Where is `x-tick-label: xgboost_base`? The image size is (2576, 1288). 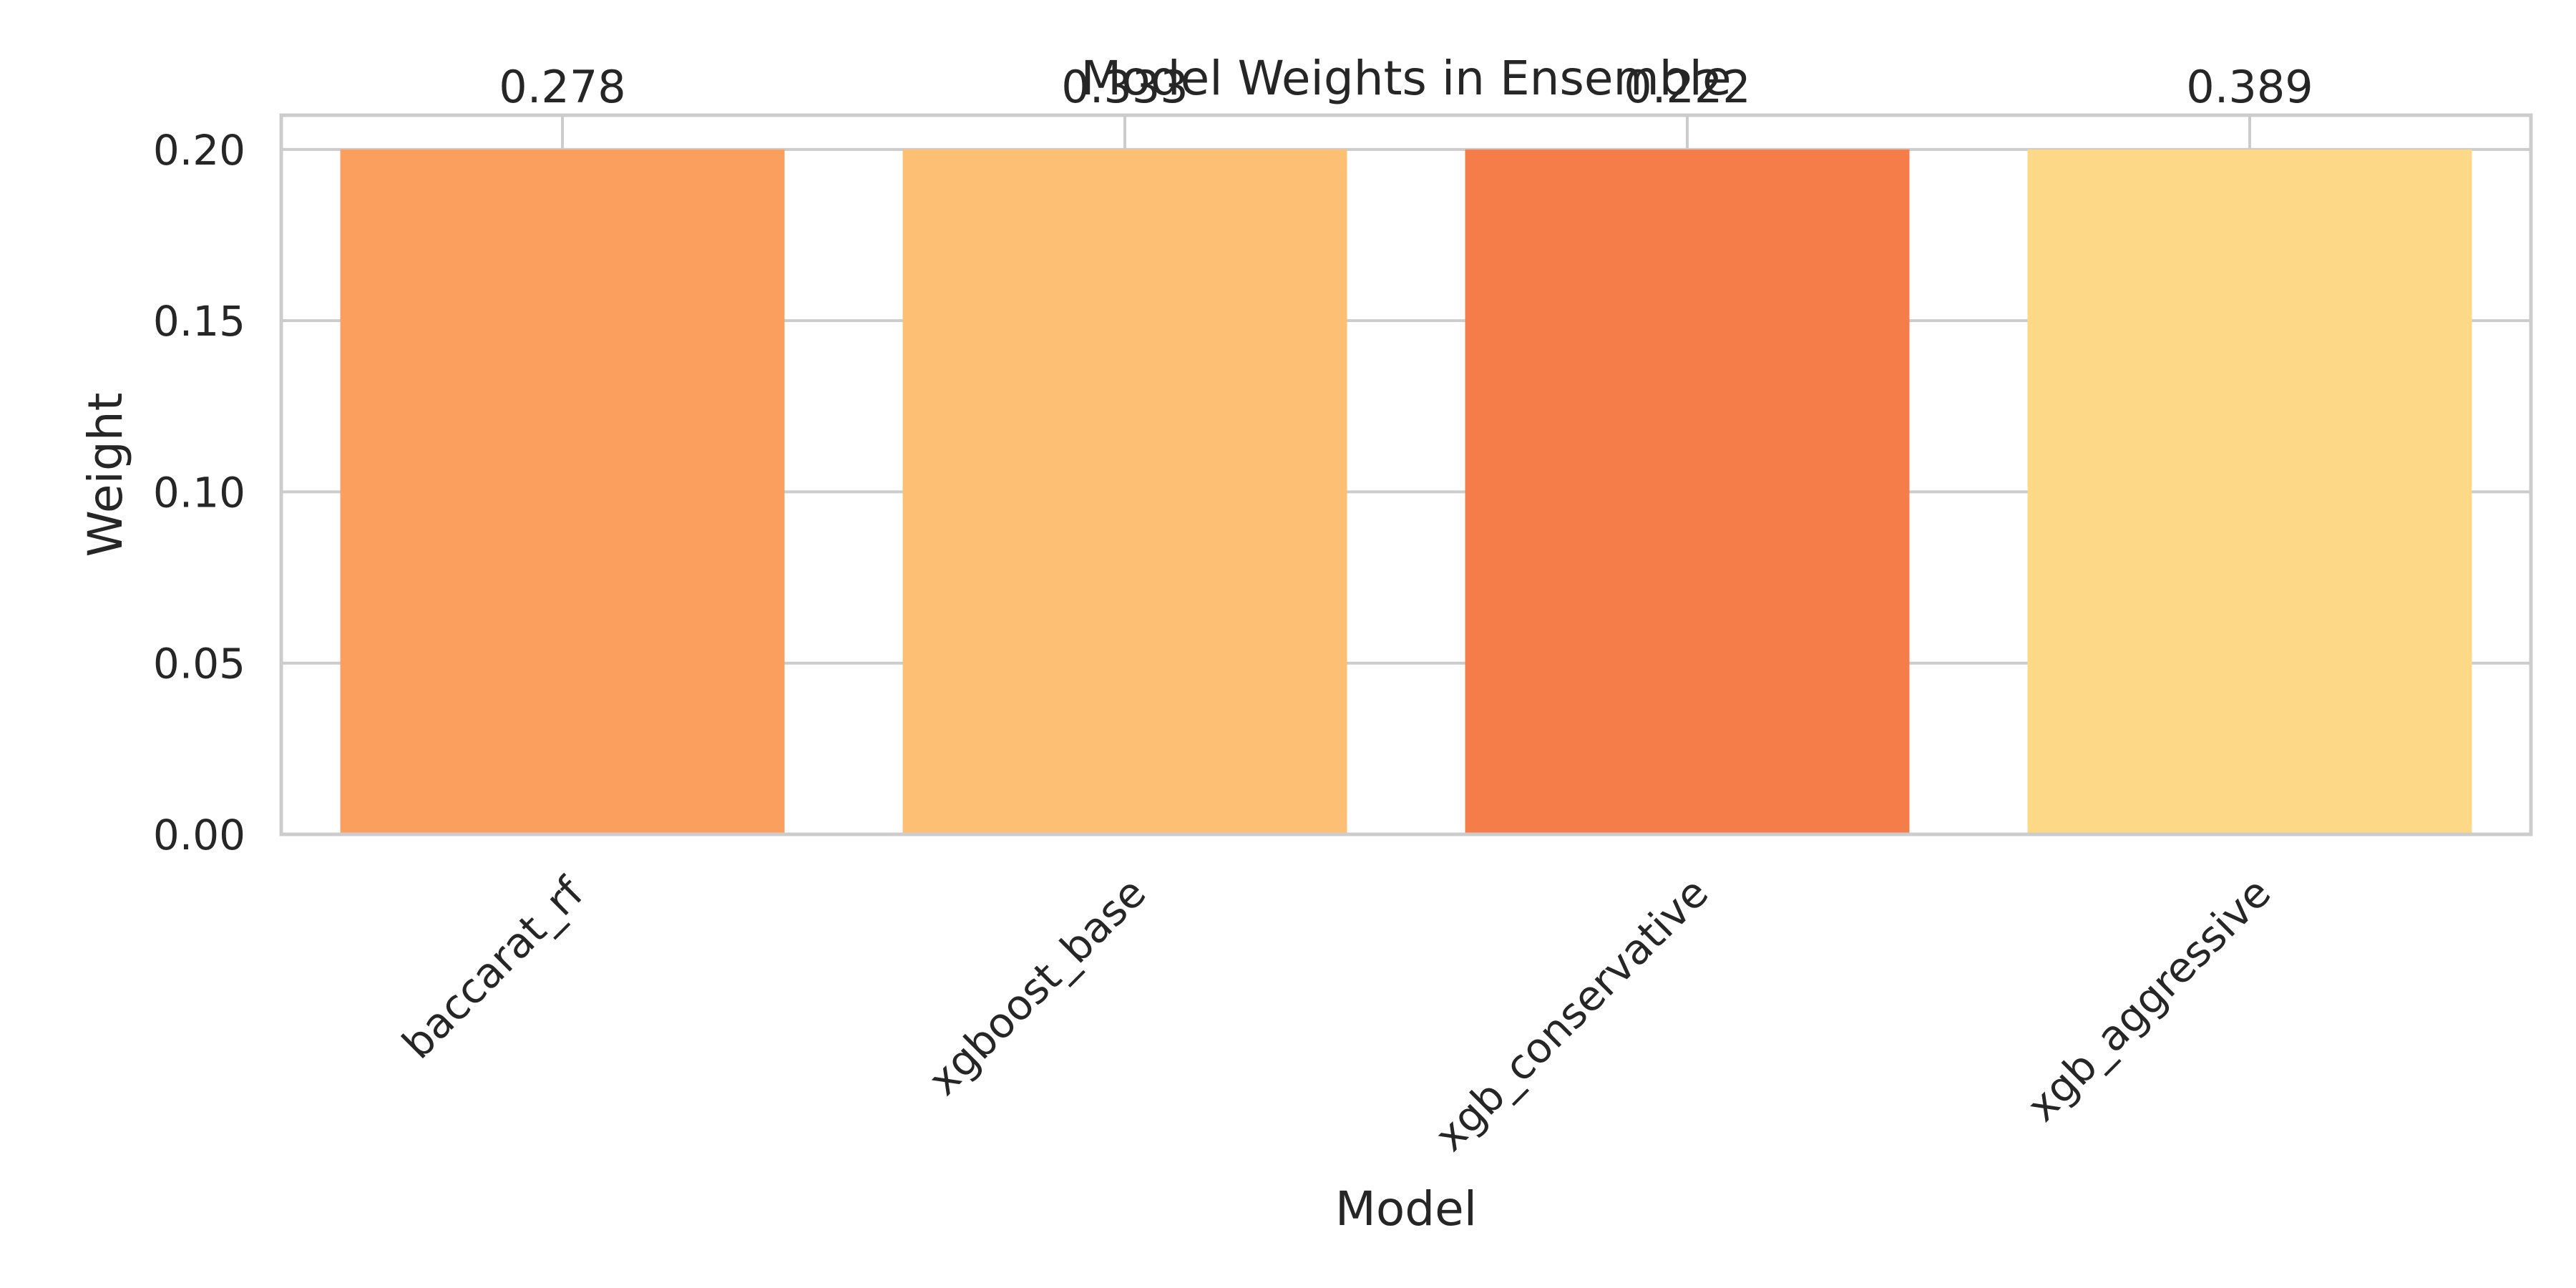
x-tick-label: xgboost_base is located at coordinates (1037, 986).